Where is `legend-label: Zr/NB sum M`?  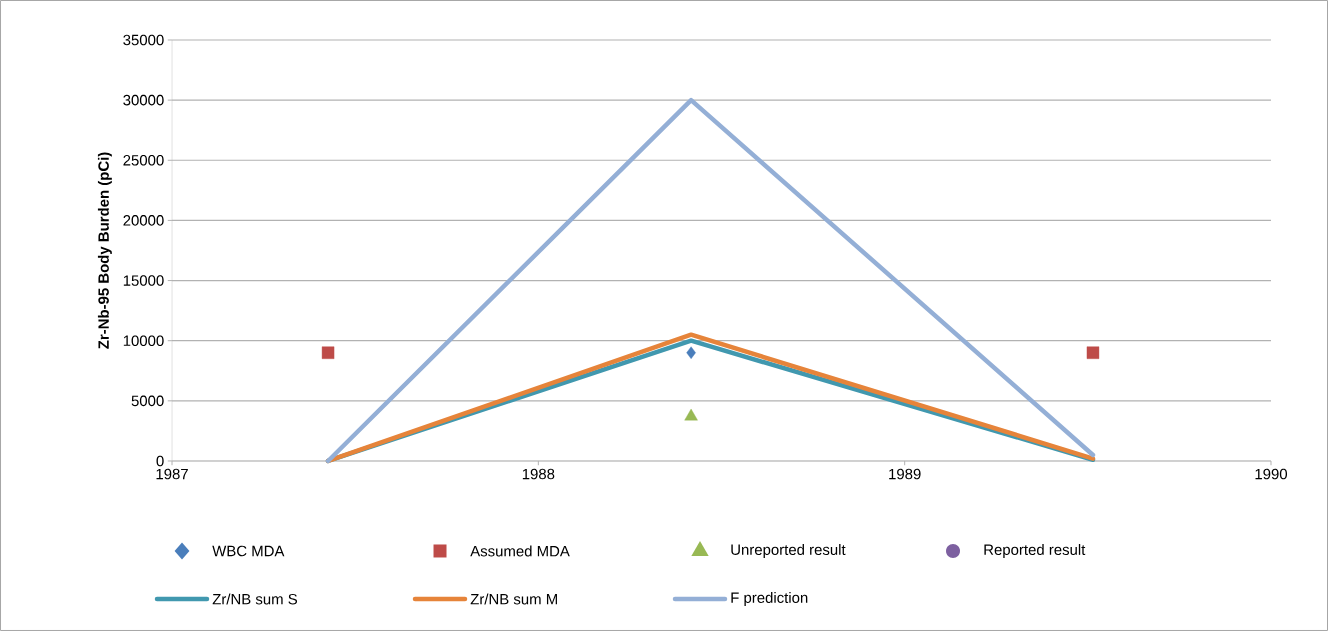 legend-label: Zr/NB sum M is located at coordinates (513, 599).